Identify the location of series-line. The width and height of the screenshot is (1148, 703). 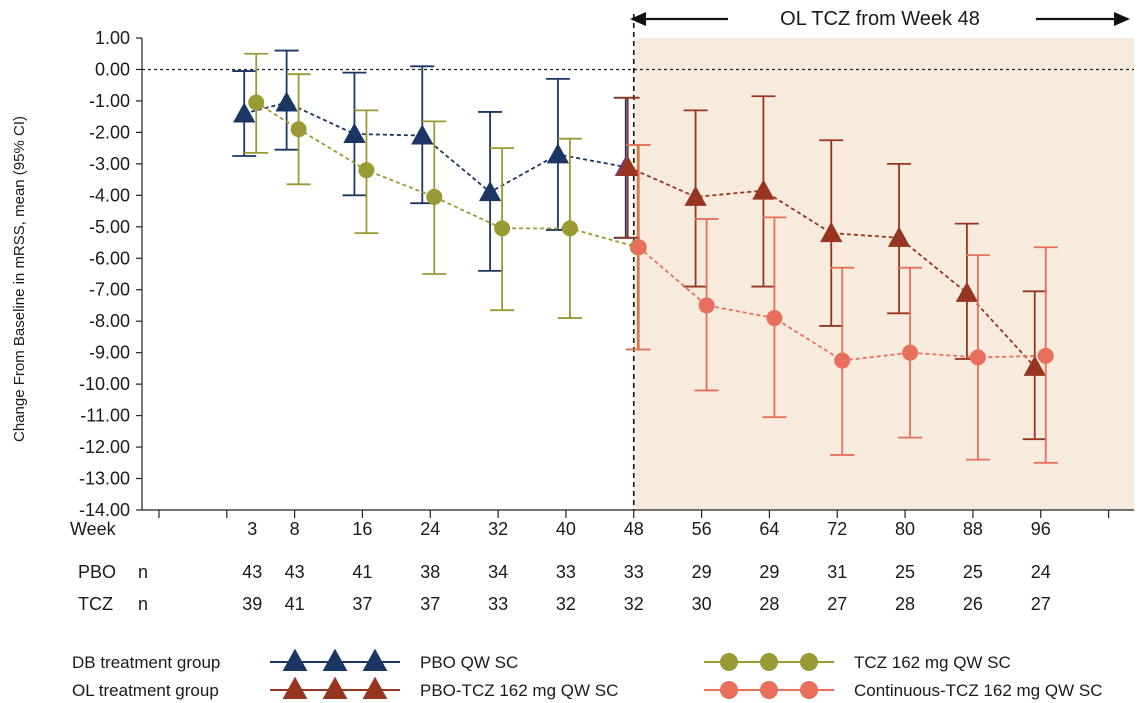
(447, 175).